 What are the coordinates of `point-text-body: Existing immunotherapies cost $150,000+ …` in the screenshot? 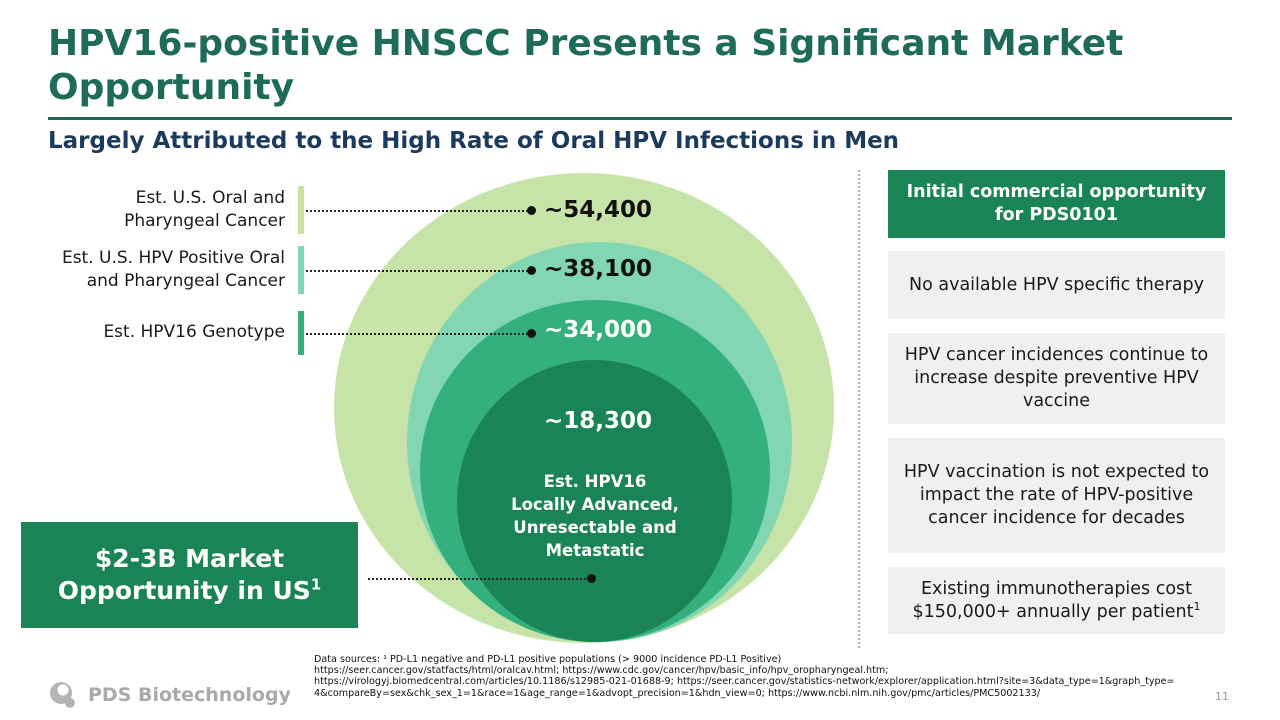 It's located at (1053, 600).